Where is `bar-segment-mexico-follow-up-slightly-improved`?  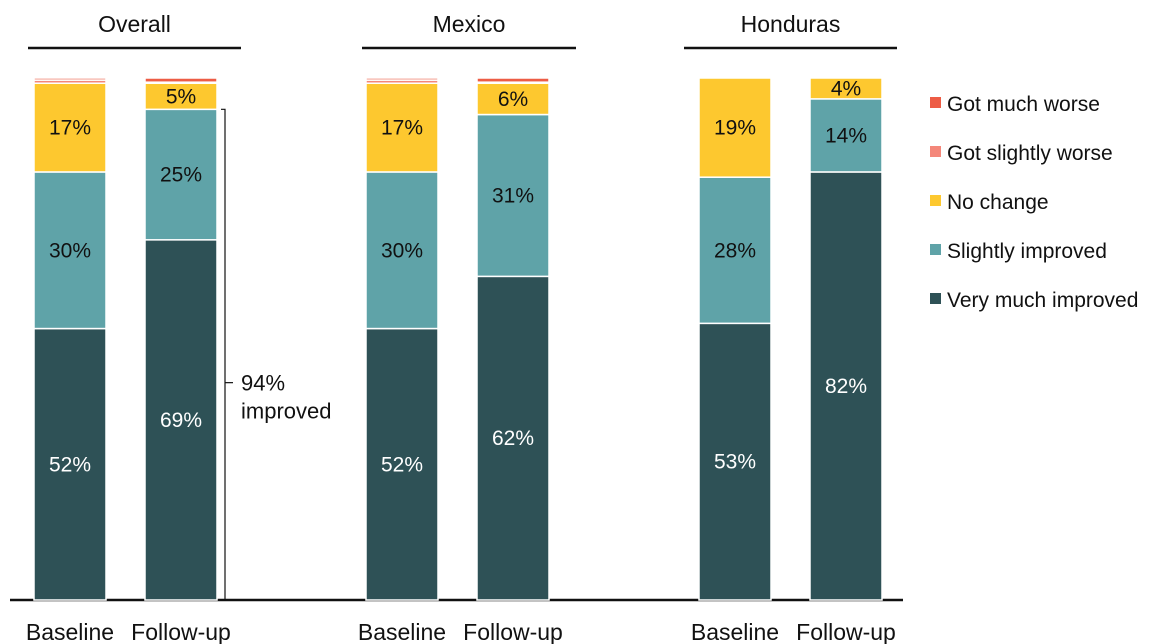 bar-segment-mexico-follow-up-slightly-improved is located at coordinates (513, 195).